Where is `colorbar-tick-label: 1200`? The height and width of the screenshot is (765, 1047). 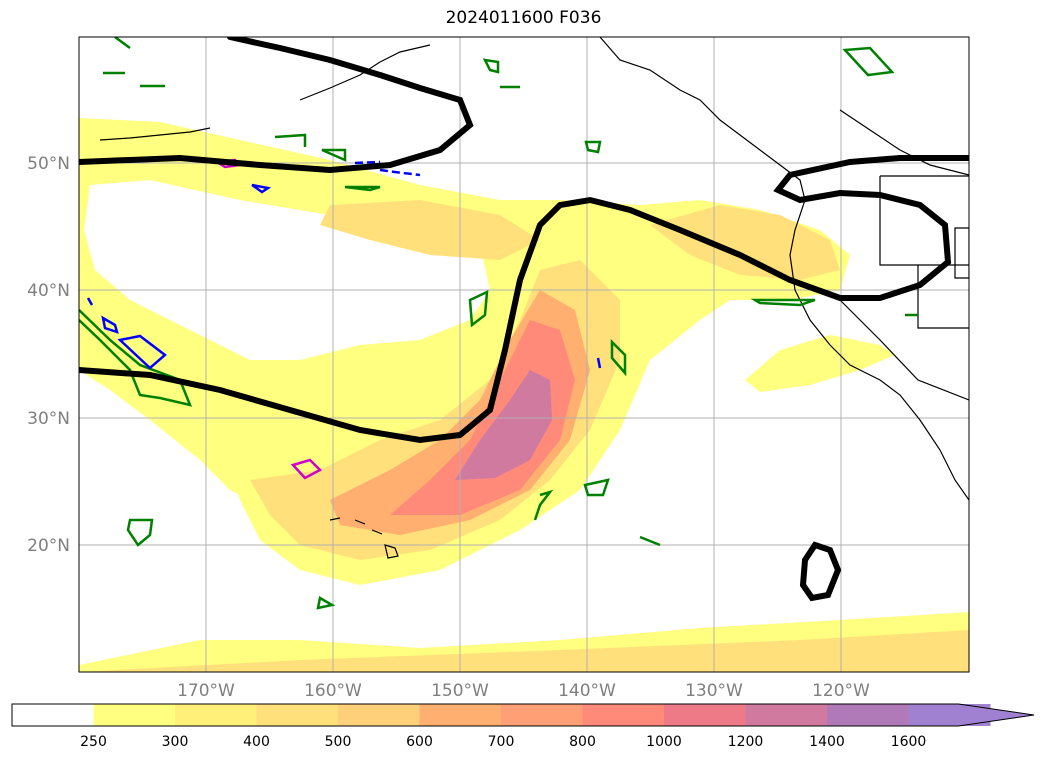 colorbar-tick-label: 1200 is located at coordinates (746, 742).